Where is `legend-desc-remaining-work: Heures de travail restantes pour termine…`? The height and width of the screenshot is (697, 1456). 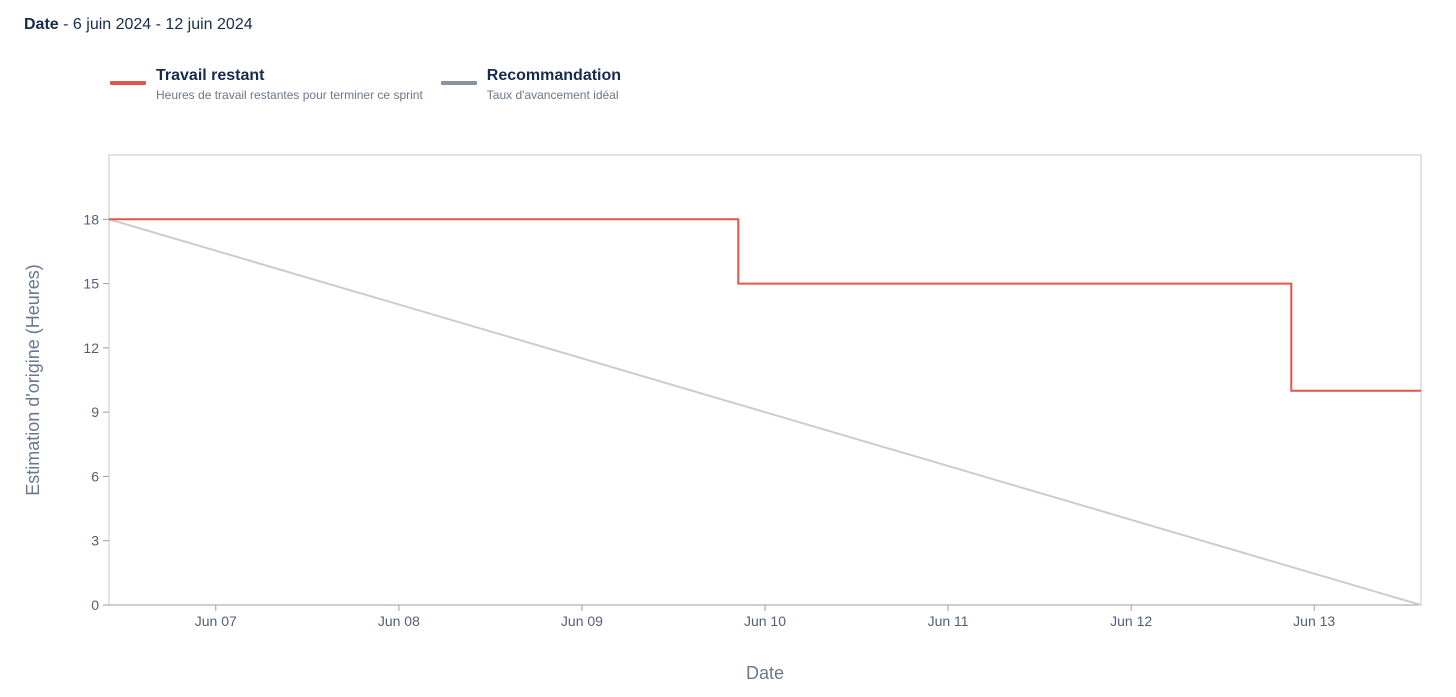 legend-desc-remaining-work: Heures de travail restantes pour termine… is located at coordinates (289, 95).